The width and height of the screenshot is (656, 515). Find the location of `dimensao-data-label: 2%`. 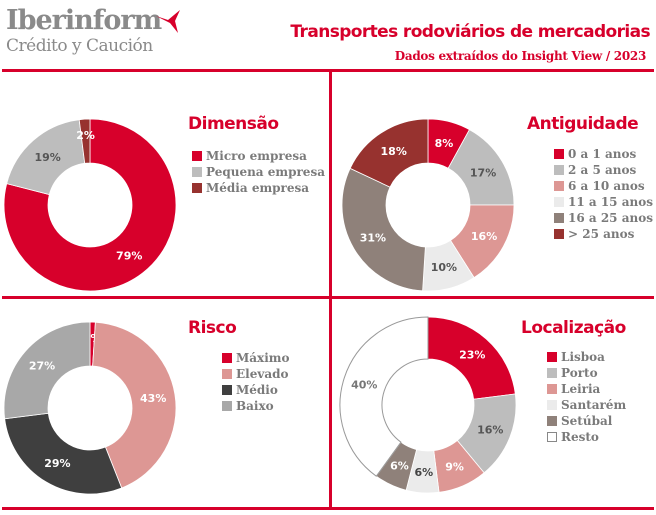

dimensao-data-label: 2% is located at coordinates (85, 135).